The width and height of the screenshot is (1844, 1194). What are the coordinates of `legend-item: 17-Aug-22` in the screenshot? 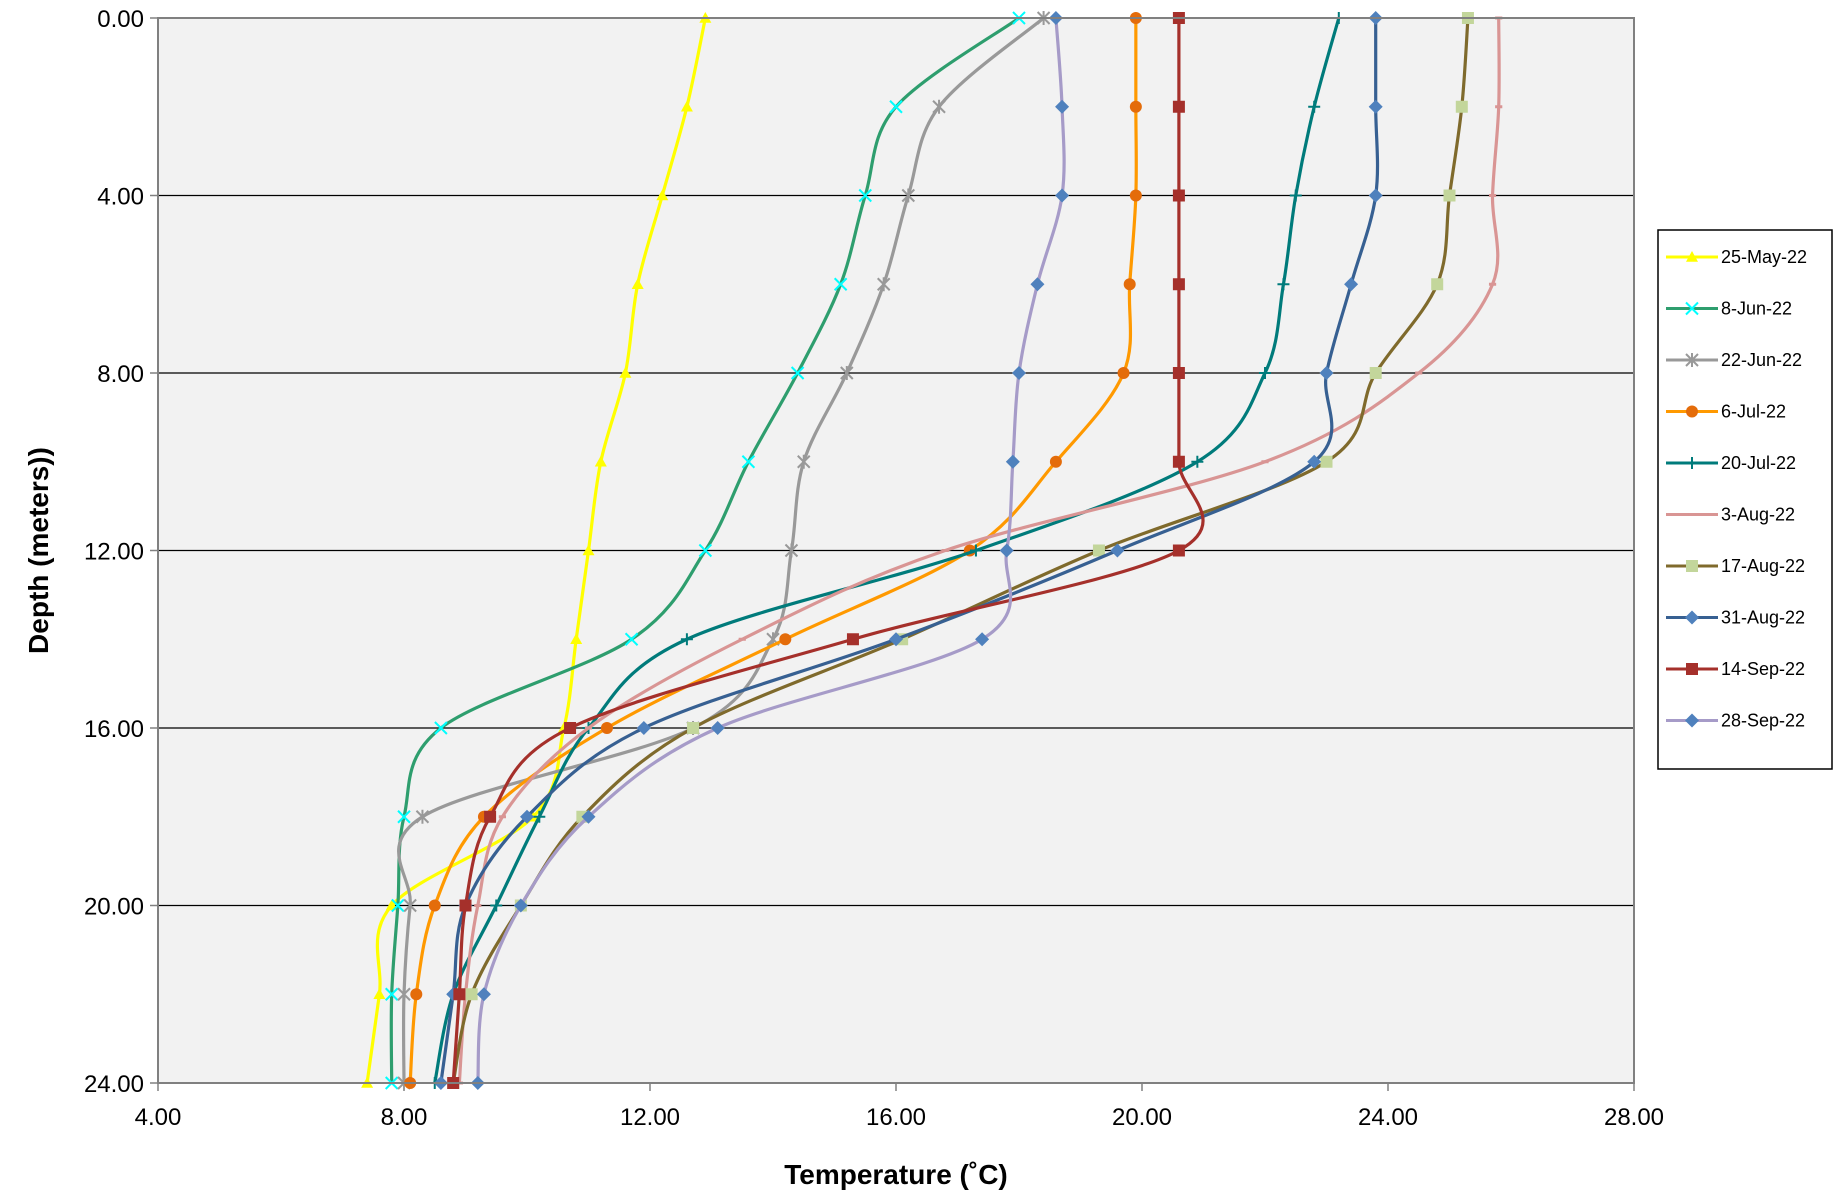 It's located at (1735, 566).